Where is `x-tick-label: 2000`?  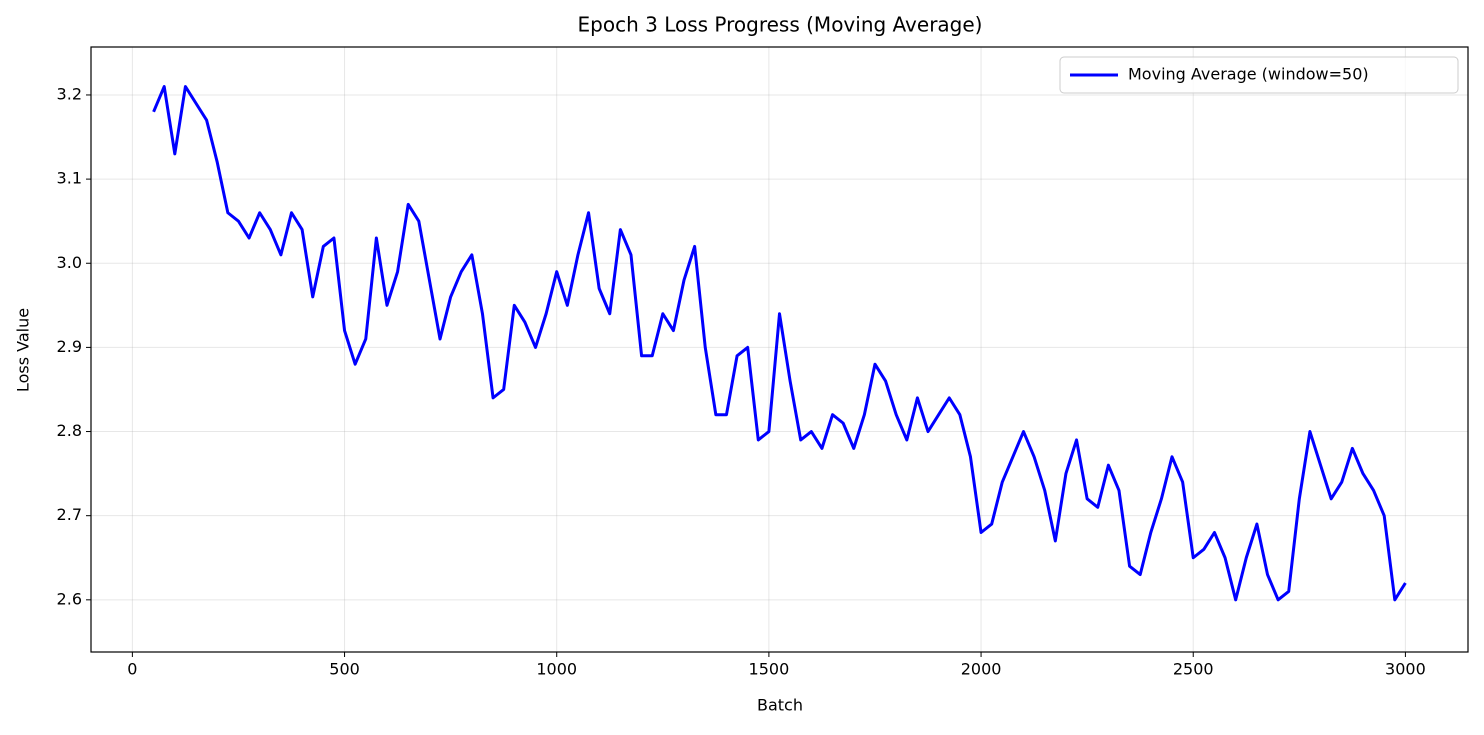 x-tick-label: 2000 is located at coordinates (981, 669).